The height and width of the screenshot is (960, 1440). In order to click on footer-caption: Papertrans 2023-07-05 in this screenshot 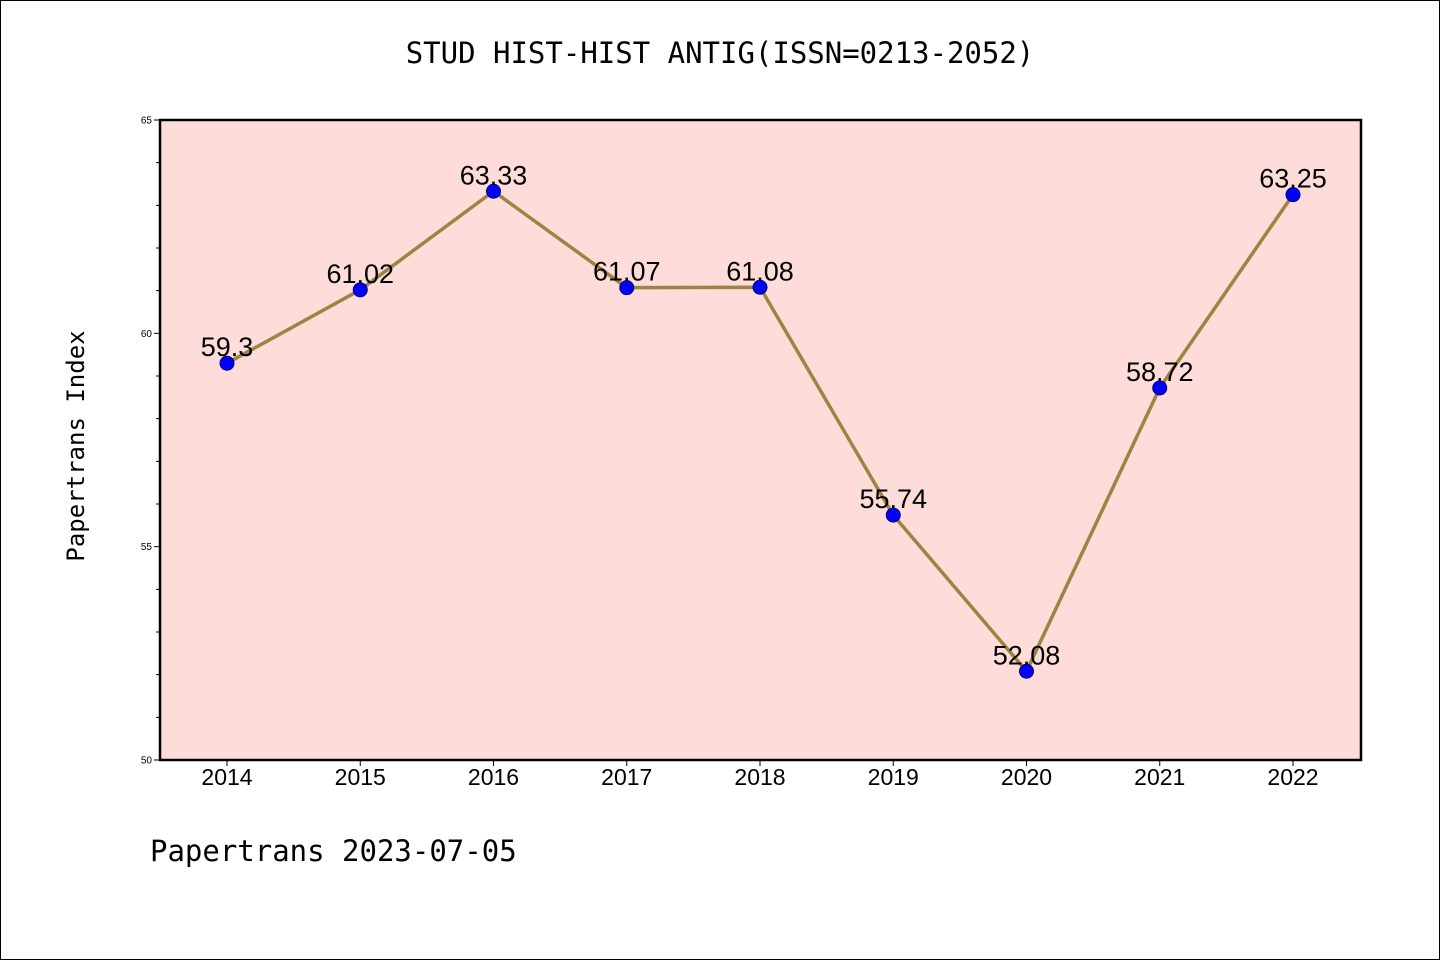, I will do `click(333, 851)`.